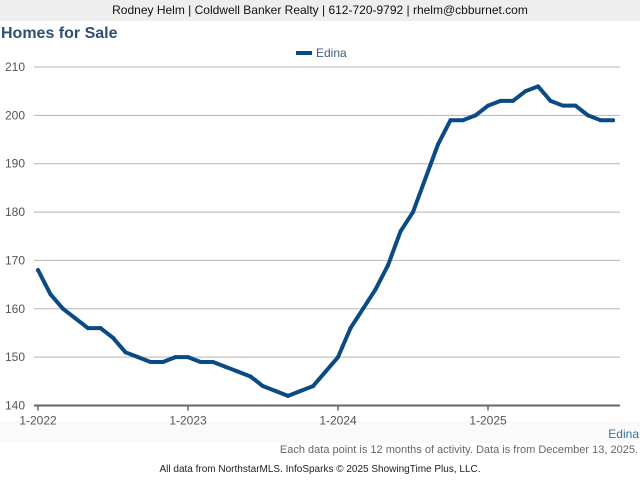  Describe the element at coordinates (488, 420) in the screenshot. I see `x-tick-label: 1-2025` at that location.